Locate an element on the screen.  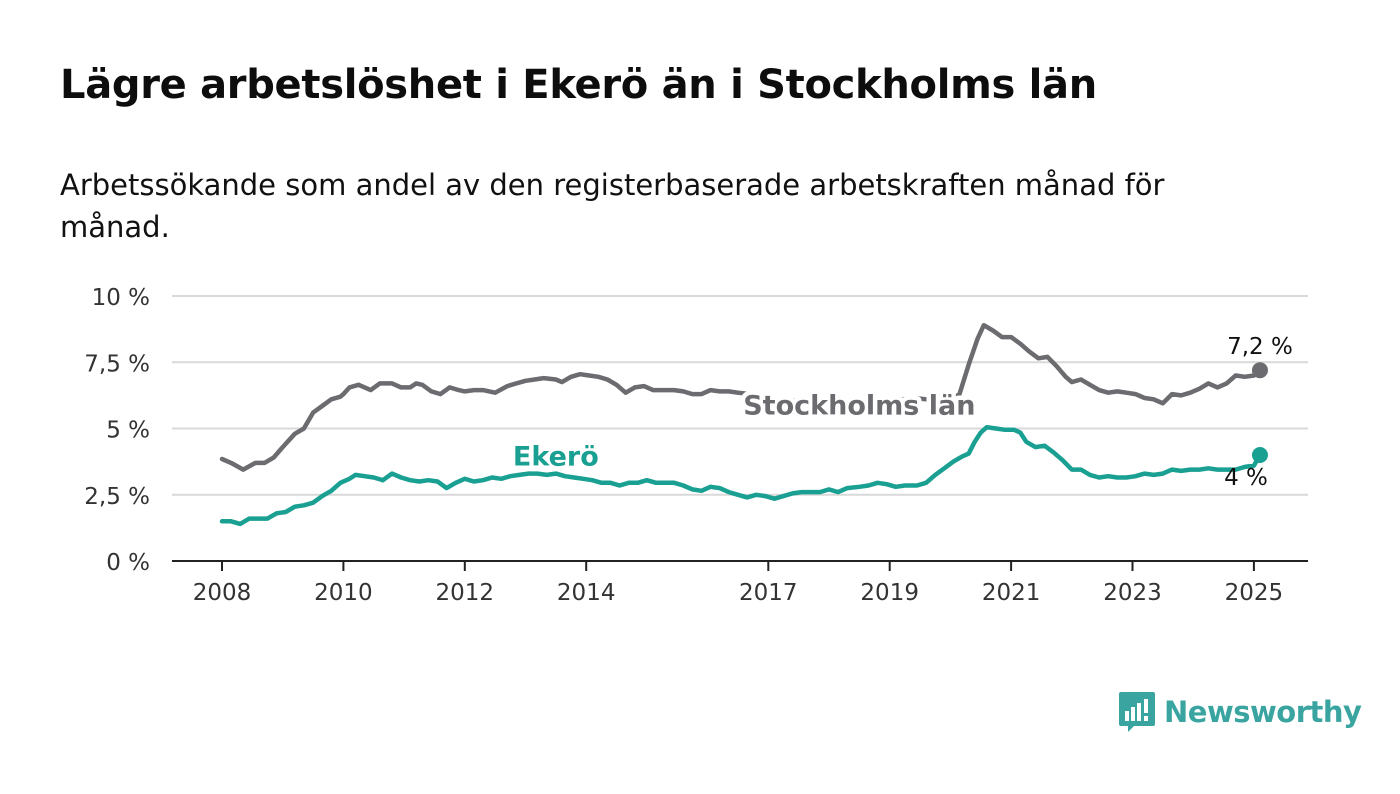
newsworthy-chart-bubble-icon is located at coordinates (1137, 712).